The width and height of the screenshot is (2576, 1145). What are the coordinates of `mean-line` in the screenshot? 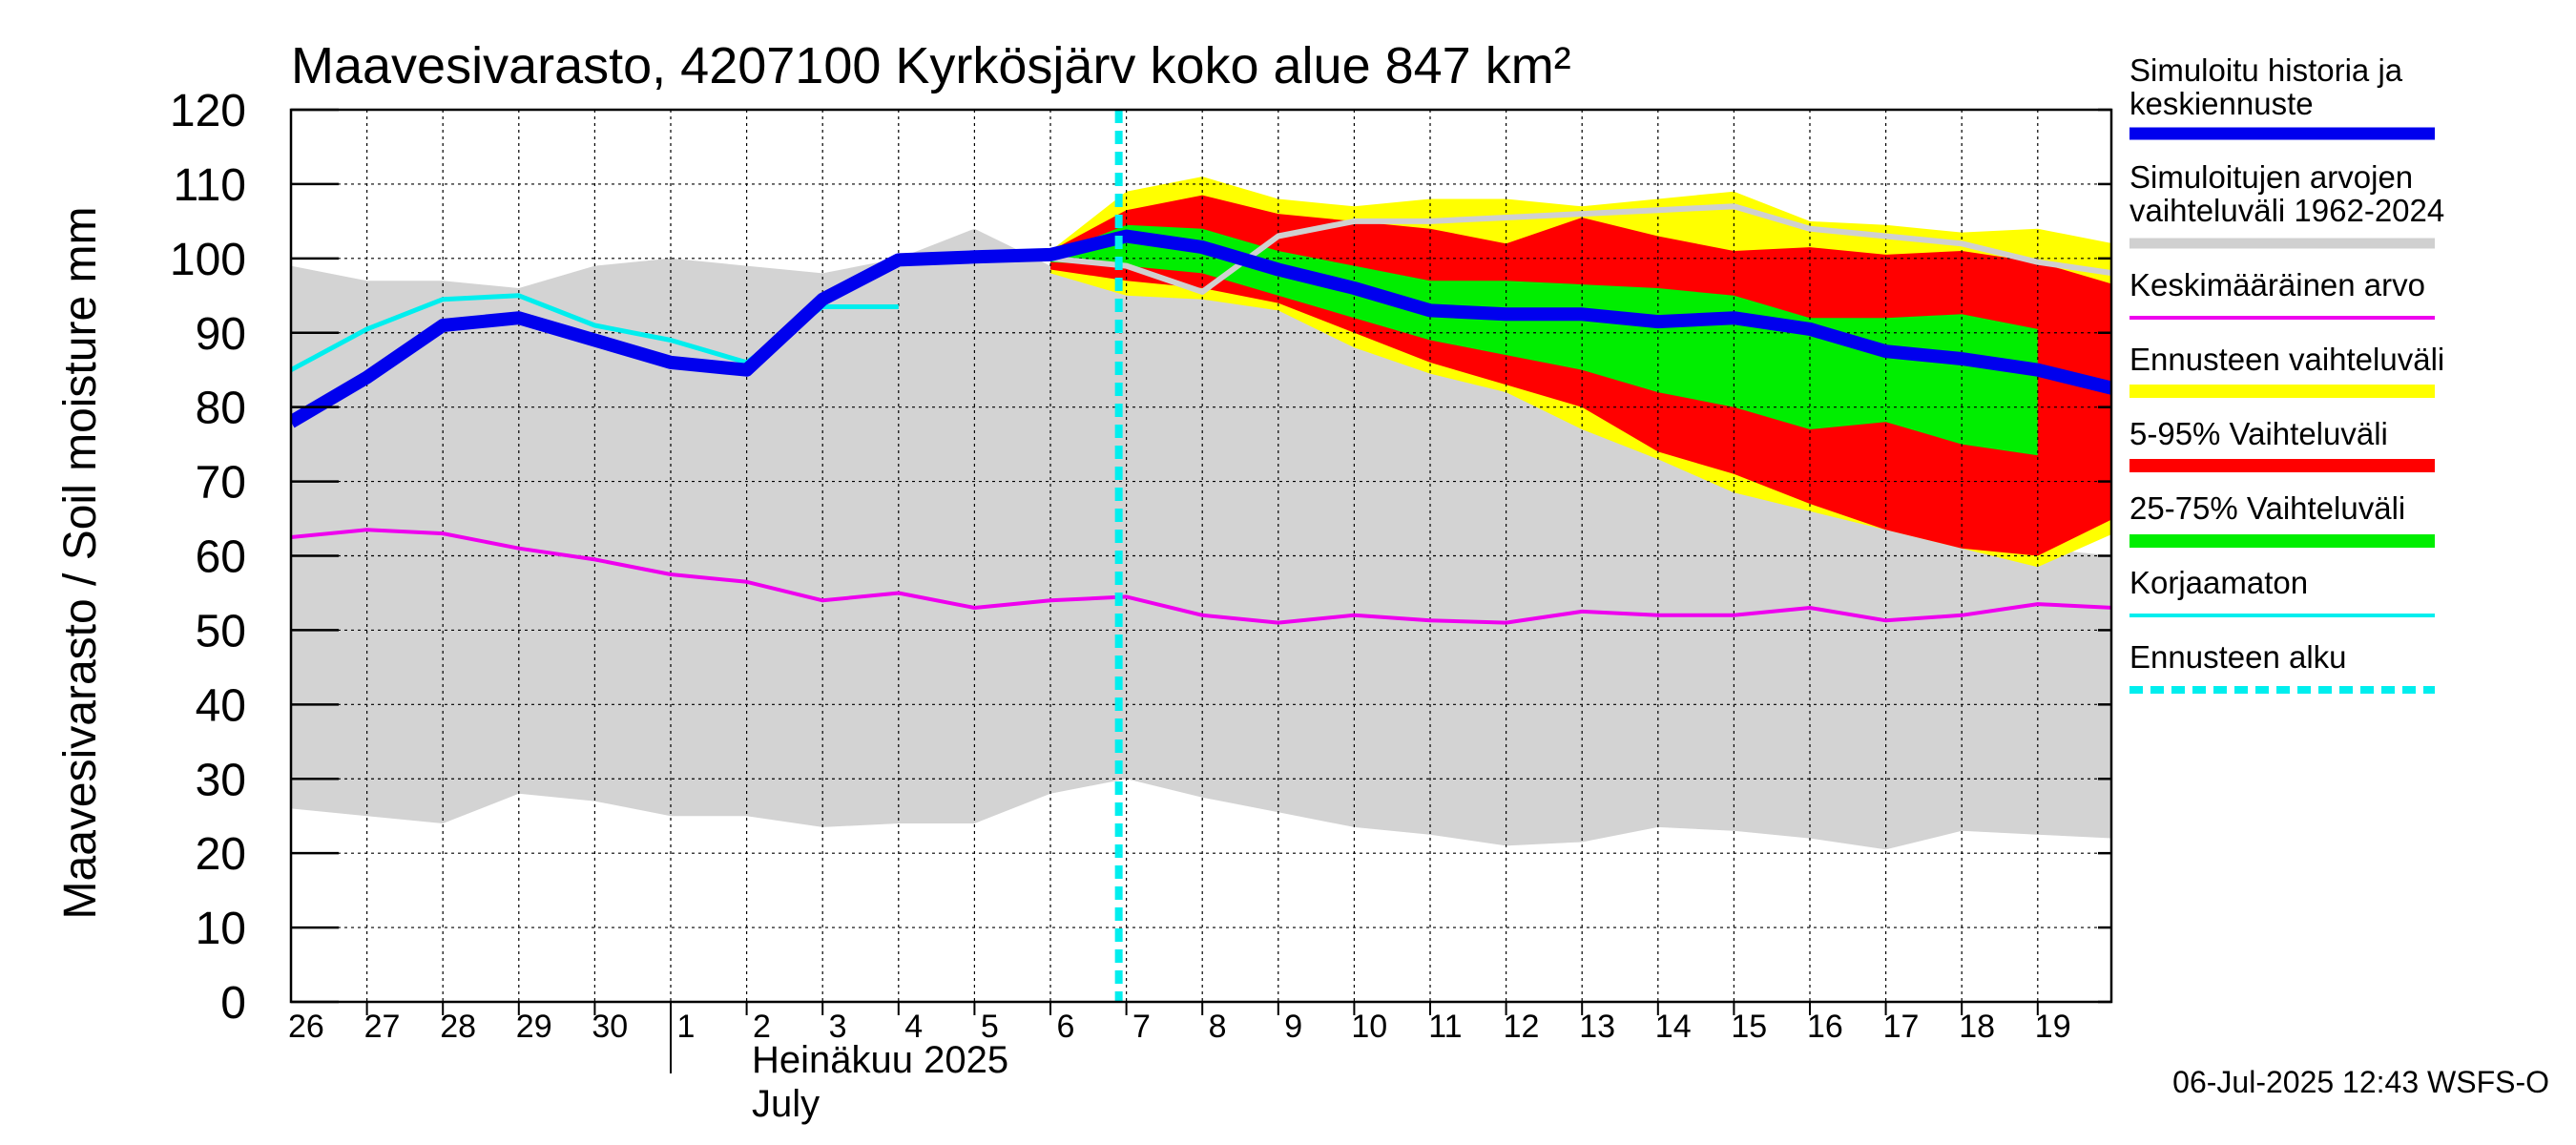 It's located at (1201, 576).